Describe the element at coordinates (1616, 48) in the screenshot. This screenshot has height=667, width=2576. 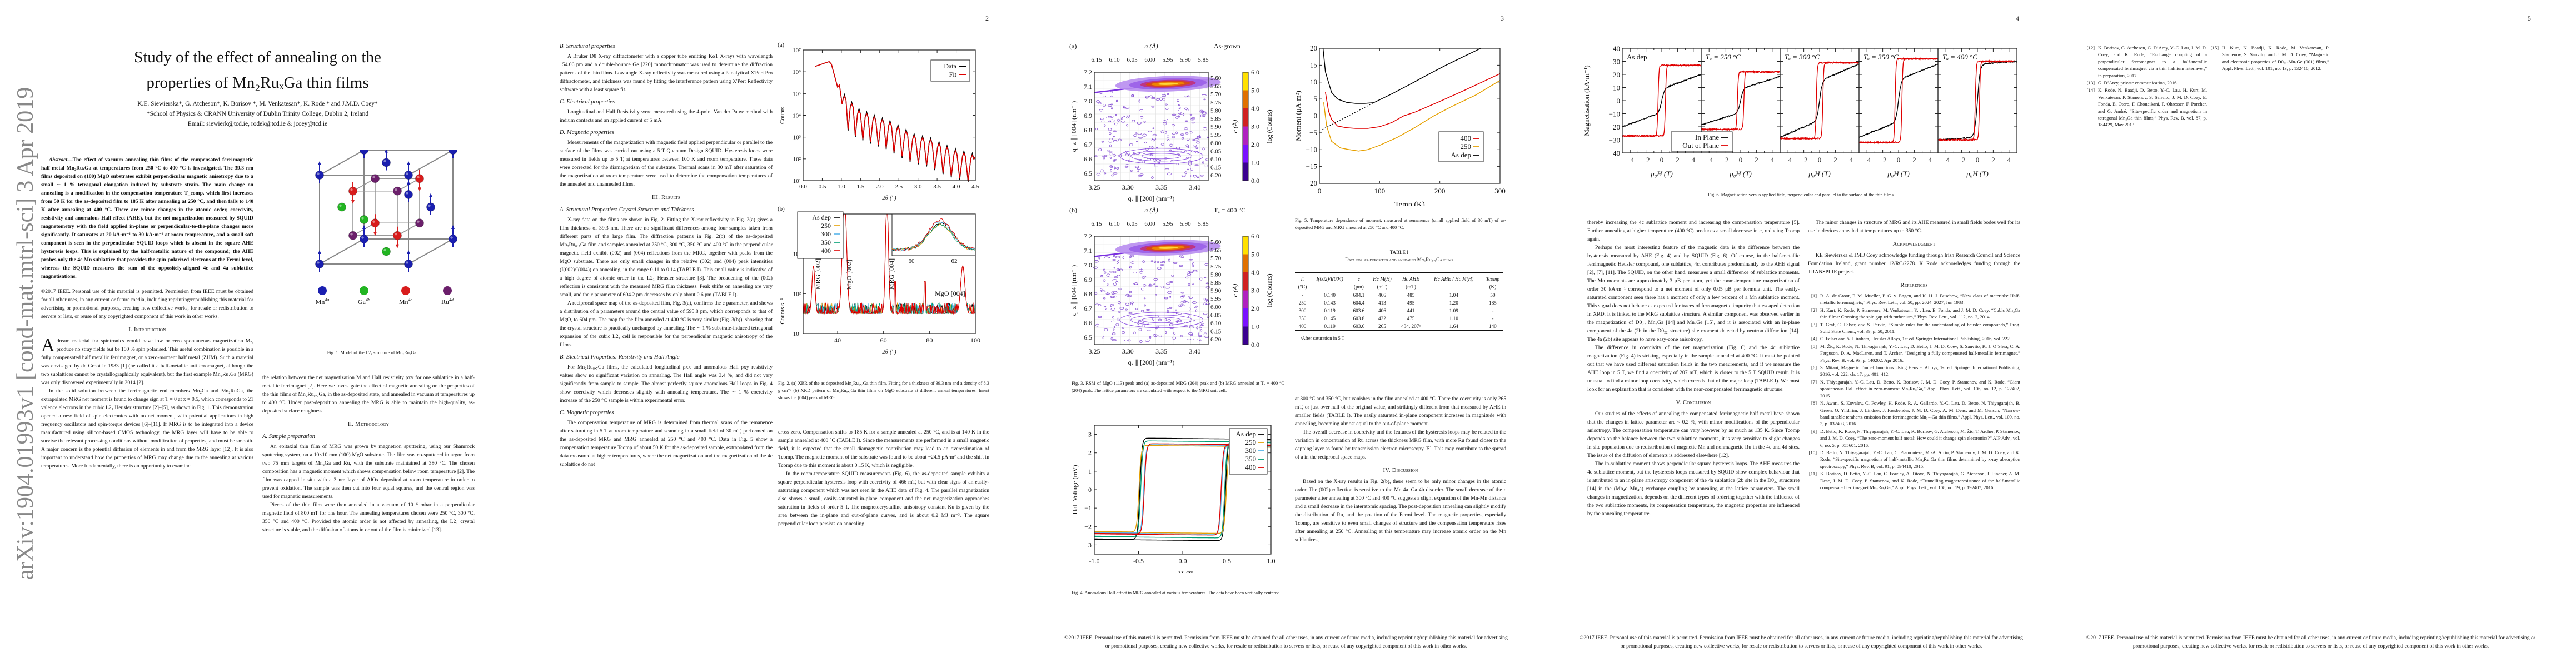
I see `y-tick-label: 40` at that location.